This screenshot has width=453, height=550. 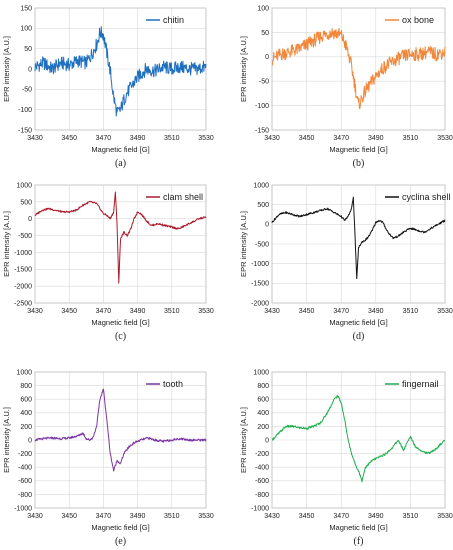 I want to click on y-tick-label: 50, so click(x=28, y=49).